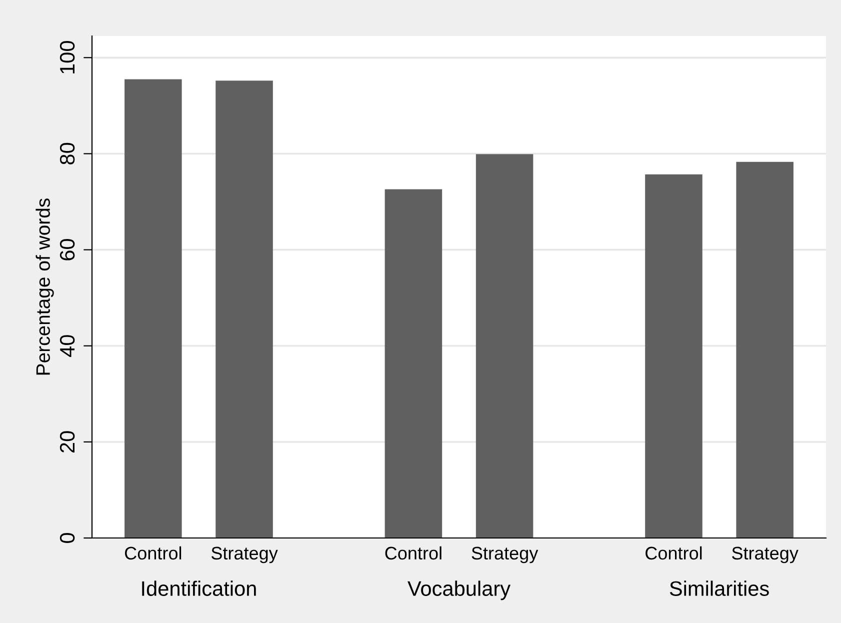  I want to click on series-label: Strategy, so click(244, 555).